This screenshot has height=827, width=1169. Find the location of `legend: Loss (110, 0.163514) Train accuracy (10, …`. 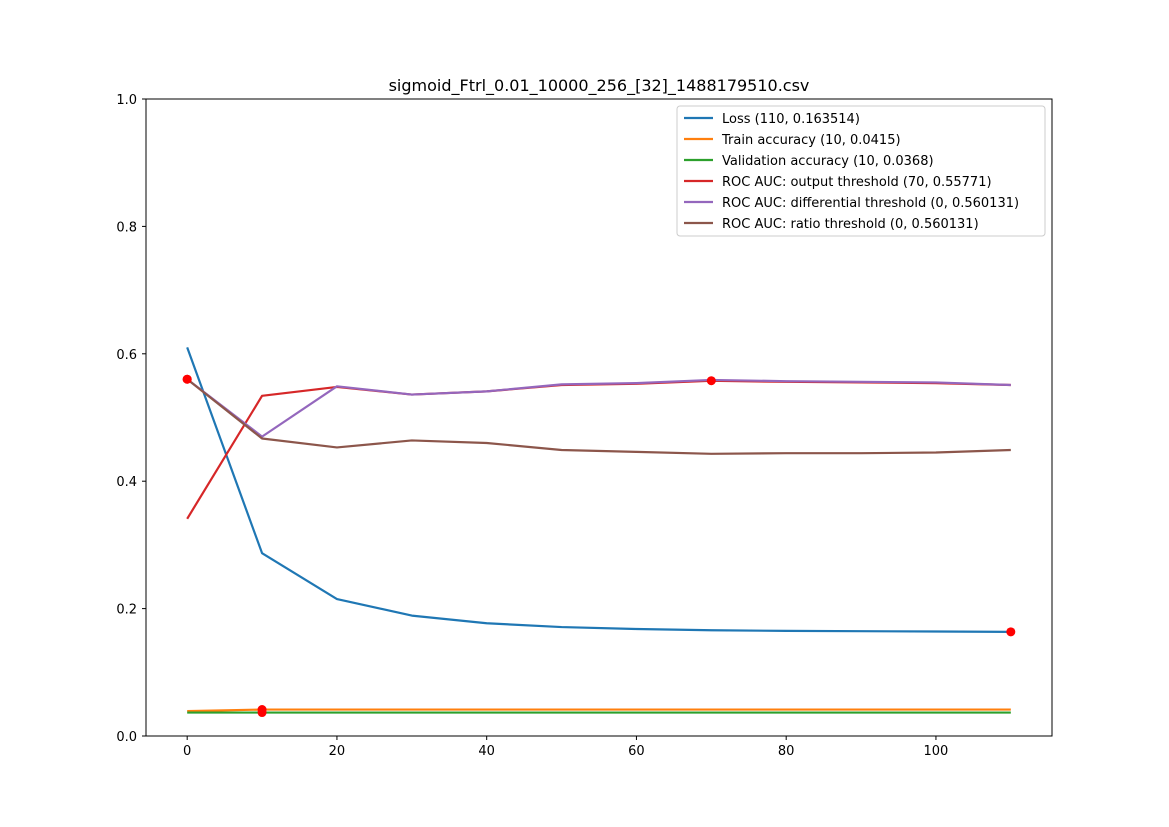

legend: Loss (110, 0.163514) Train accuracy (10, … is located at coordinates (861, 171).